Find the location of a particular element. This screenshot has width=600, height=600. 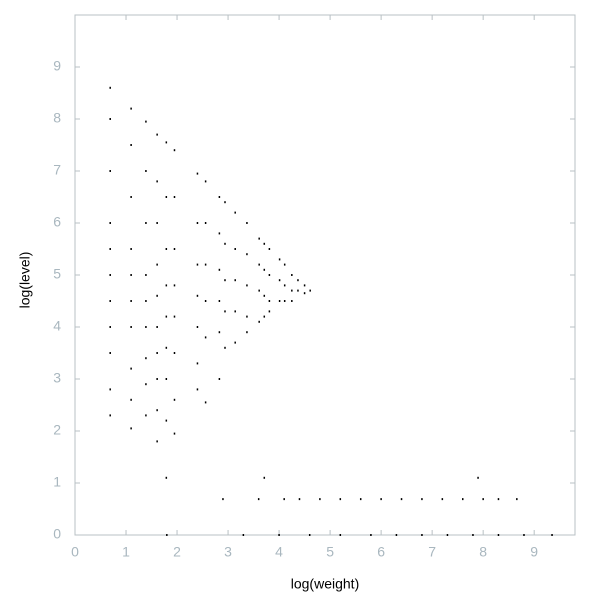

y-tick-label: 5 is located at coordinates (57, 274).